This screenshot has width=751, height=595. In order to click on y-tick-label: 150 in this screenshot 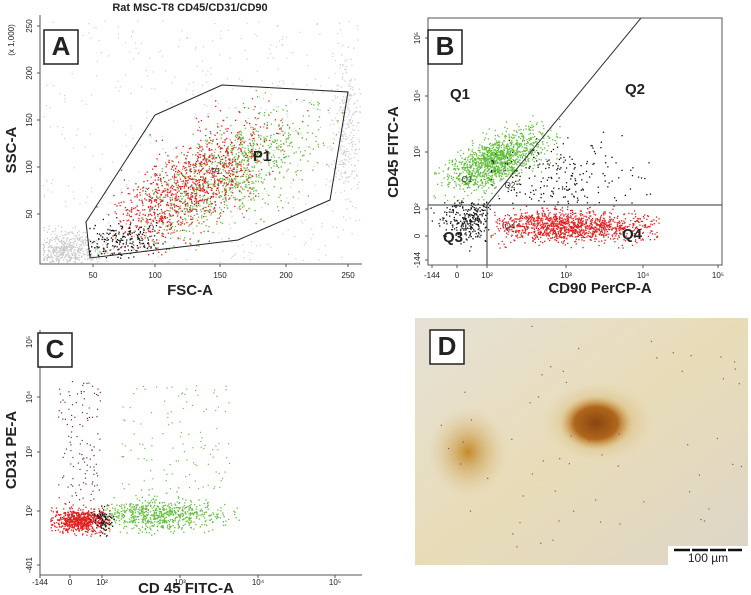, I will do `click(29, 120)`.